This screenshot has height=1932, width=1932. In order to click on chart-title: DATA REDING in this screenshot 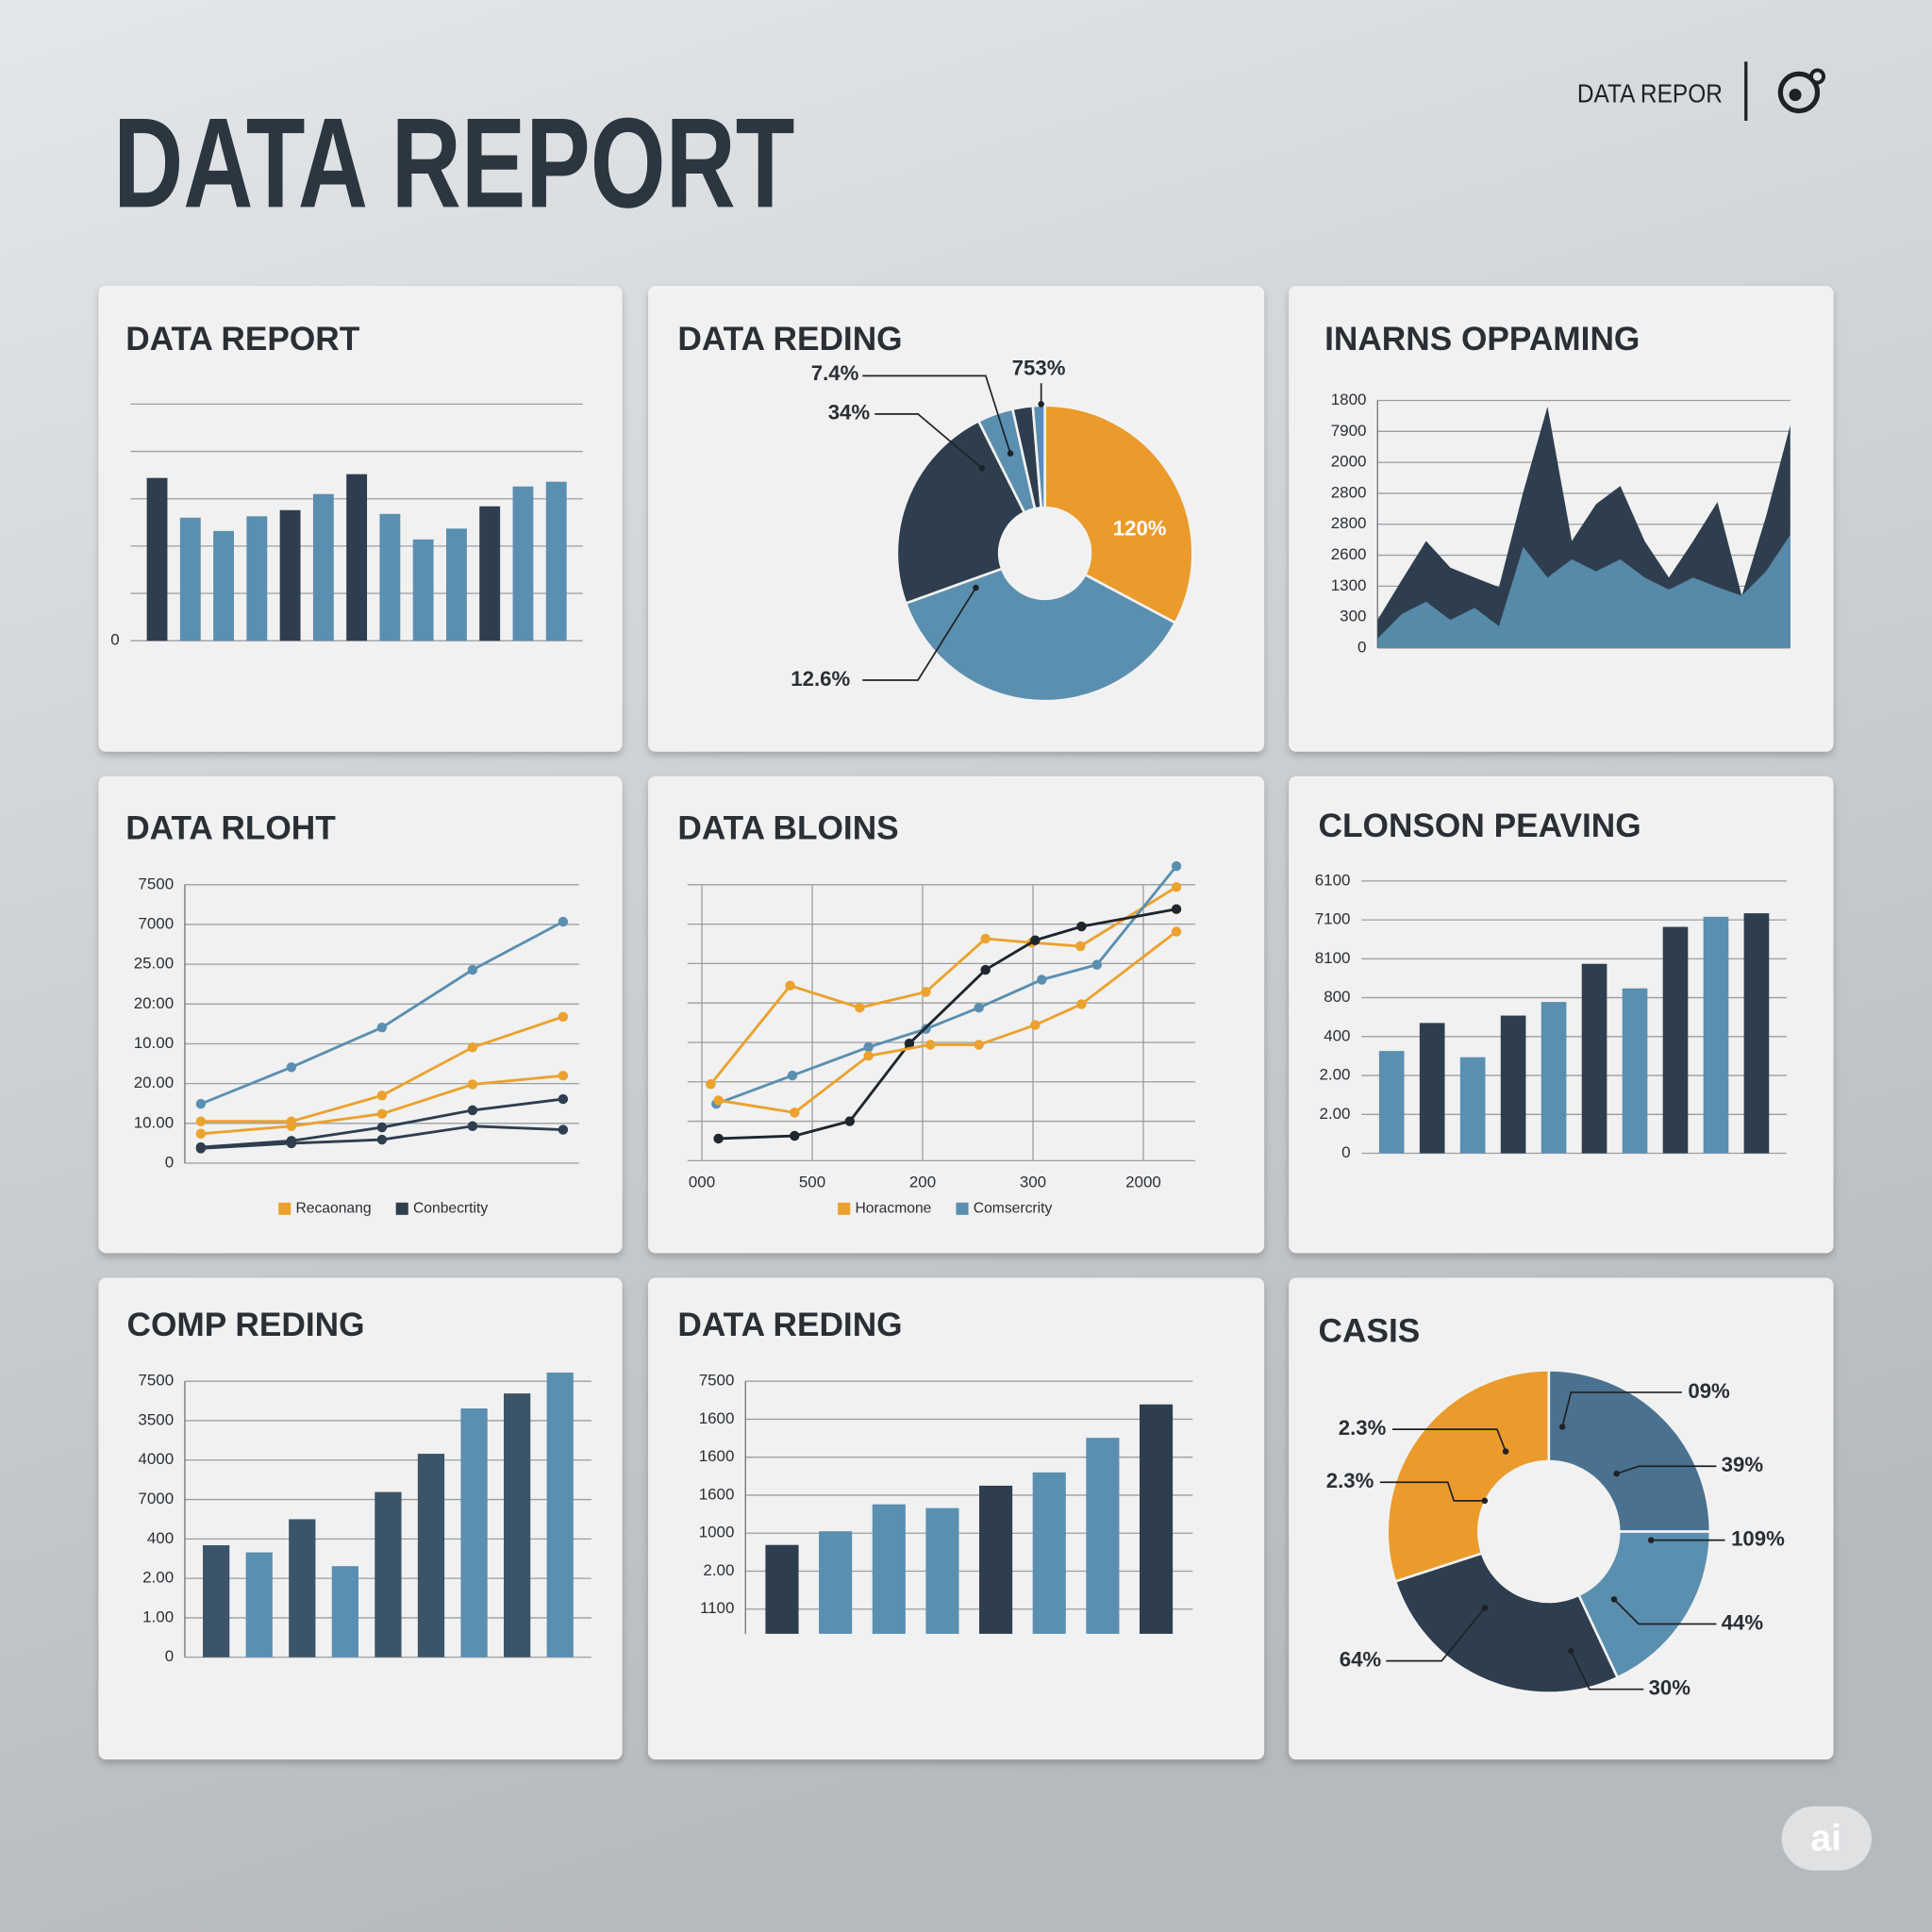, I will do `click(790, 1325)`.